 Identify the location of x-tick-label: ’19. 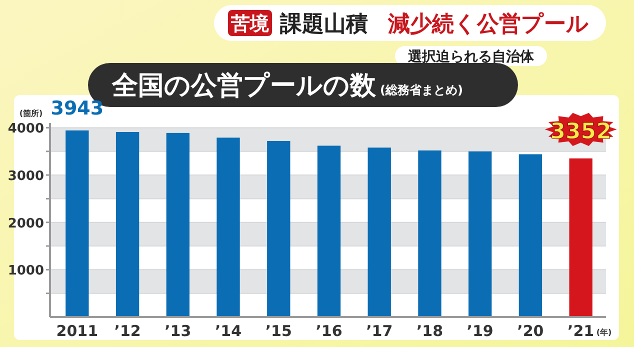
(480, 331).